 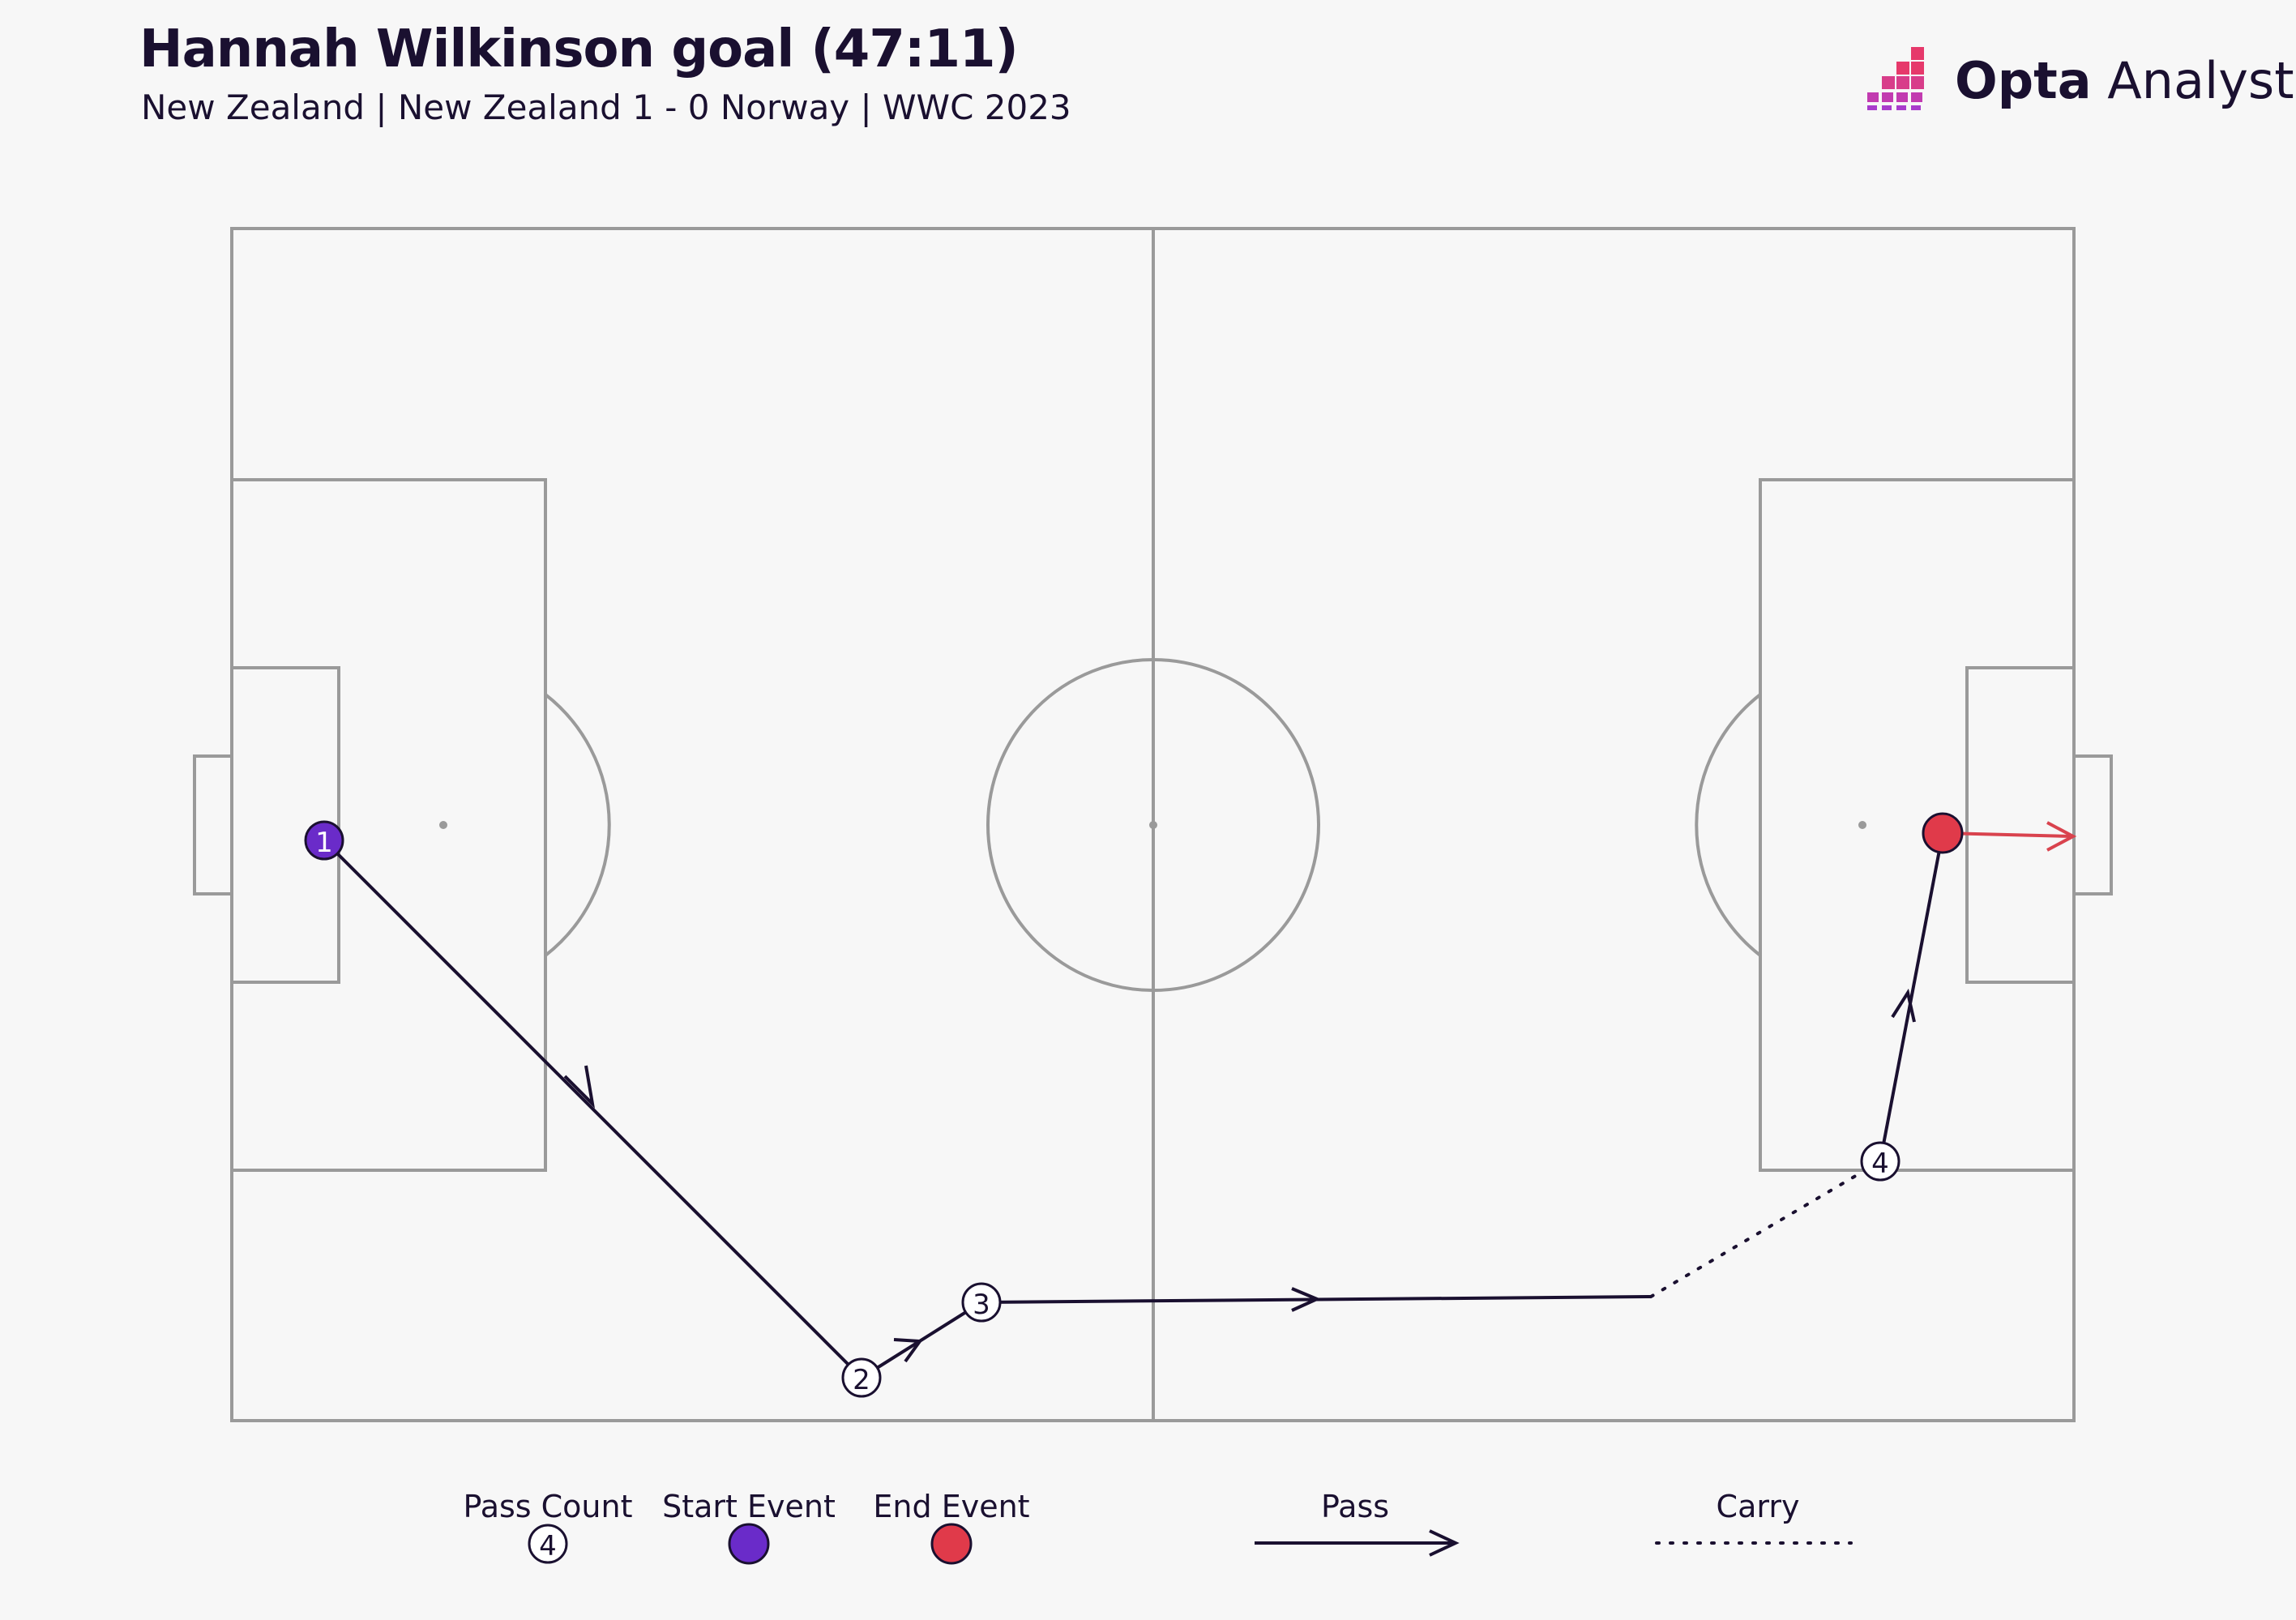 I want to click on legend-start-event-label: Start Event, so click(x=749, y=1507).